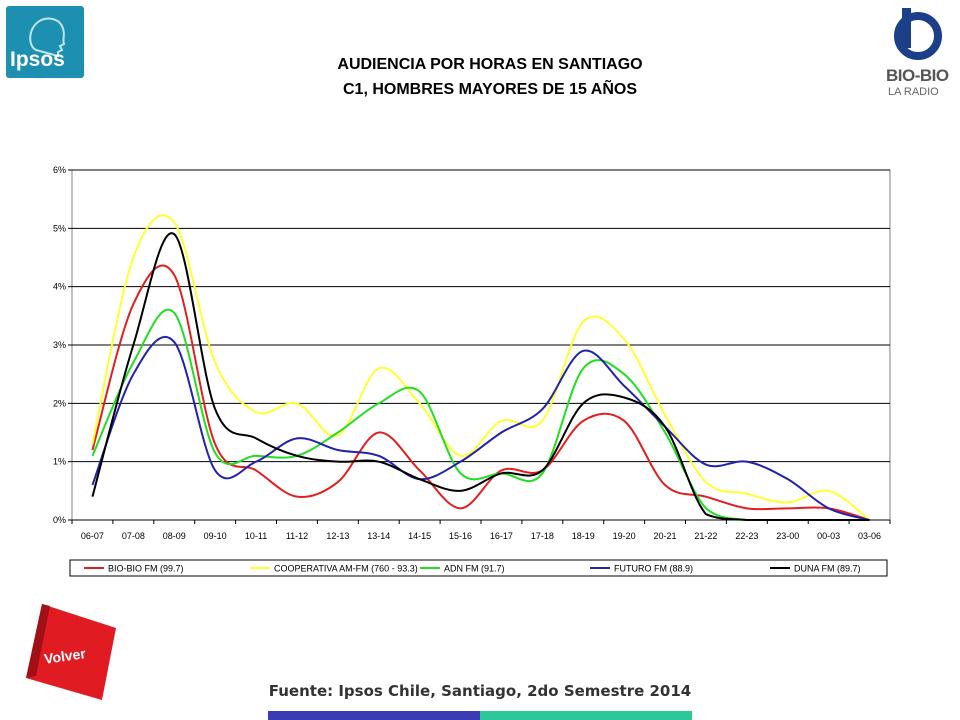 The height and width of the screenshot is (720, 960). I want to click on biobio-b-icon, so click(918, 34).